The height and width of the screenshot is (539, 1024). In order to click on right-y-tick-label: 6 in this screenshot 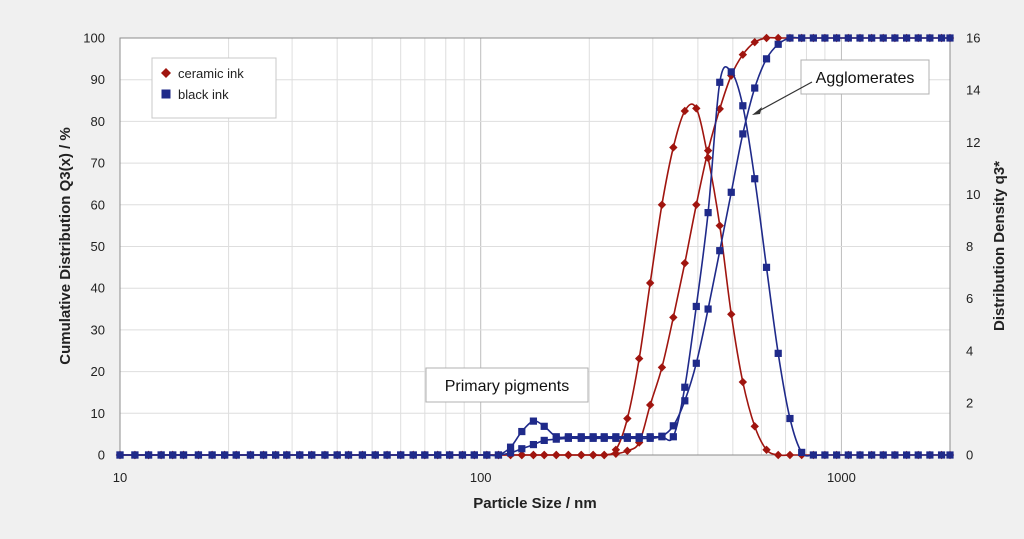, I will do `click(969, 298)`.